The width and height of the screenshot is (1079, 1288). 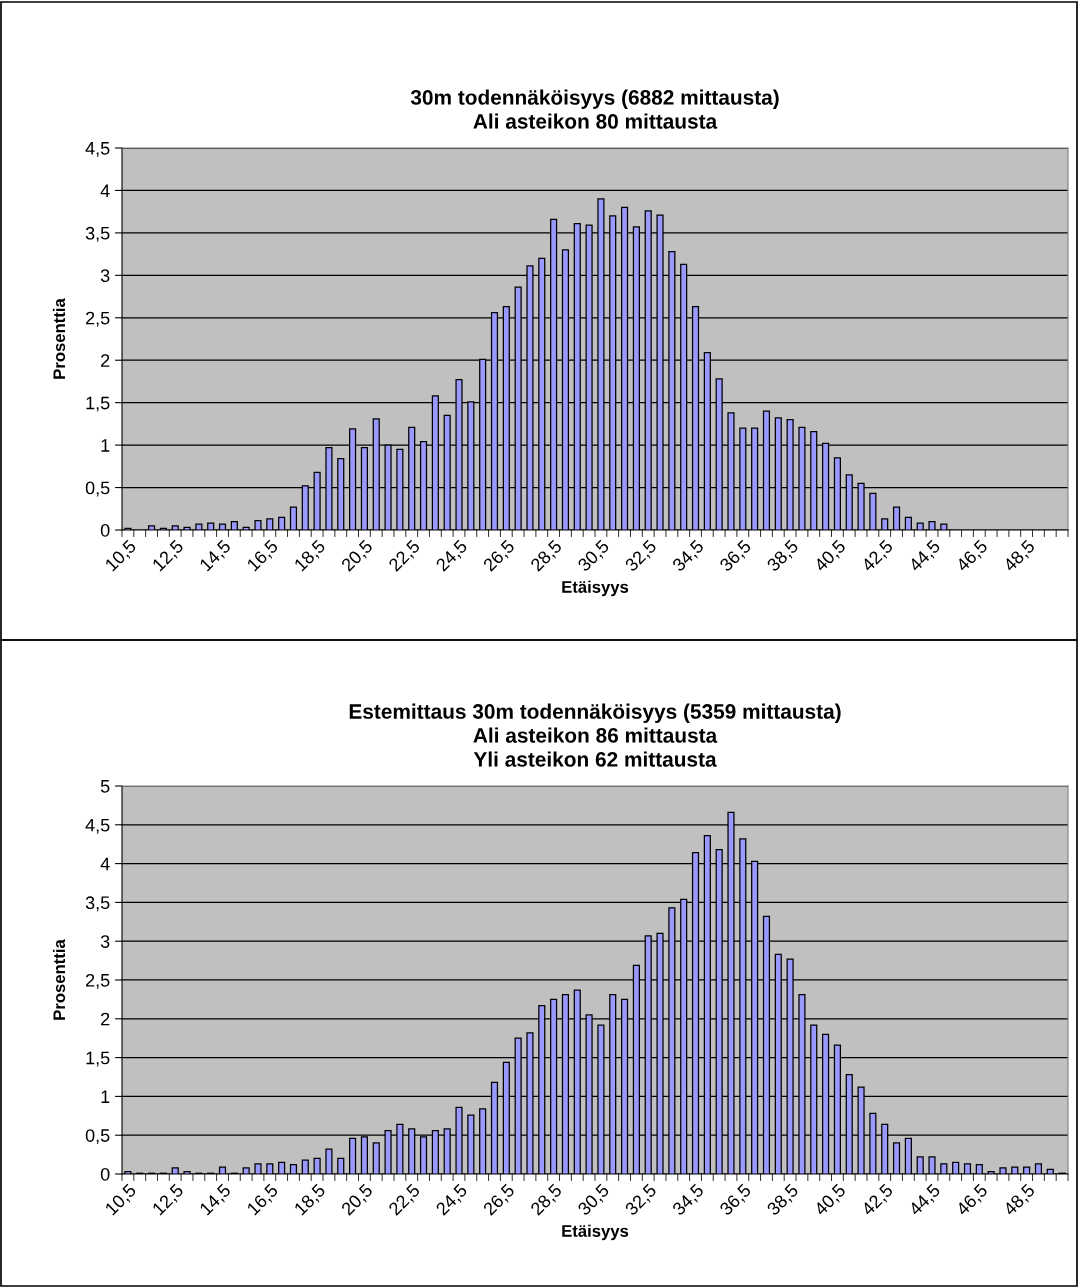 I want to click on chart-title: 30m todennäköisyys (6882 mittausta) Ali asteikon 80 mittausta, so click(x=594, y=109).